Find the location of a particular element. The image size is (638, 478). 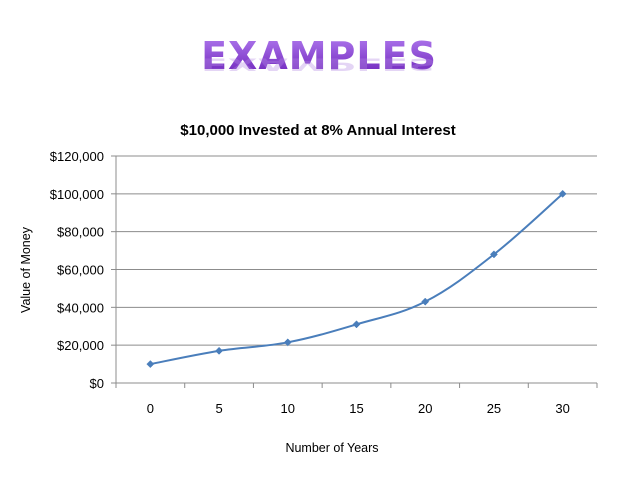

x-tick-label: 10 is located at coordinates (288, 408).